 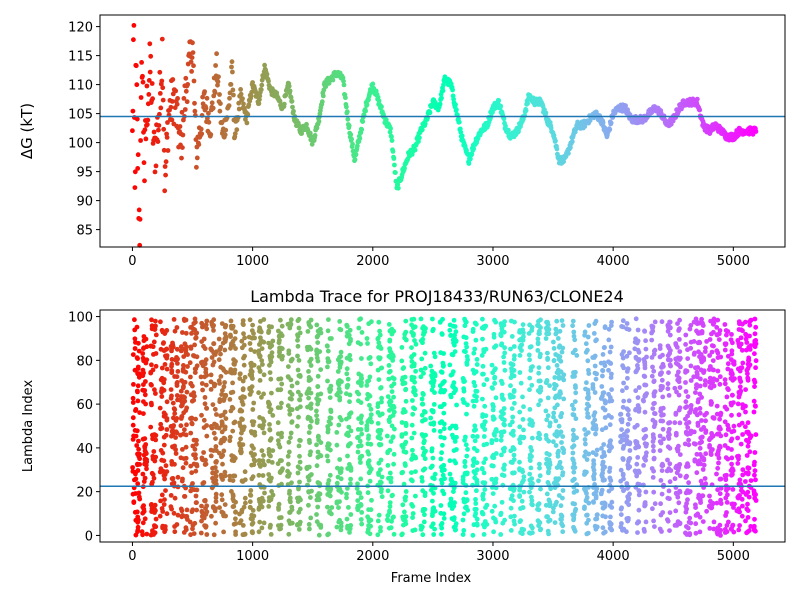 What do you see at coordinates (84, 202) in the screenshot?
I see `dg-y-tick-label: 90` at bounding box center [84, 202].